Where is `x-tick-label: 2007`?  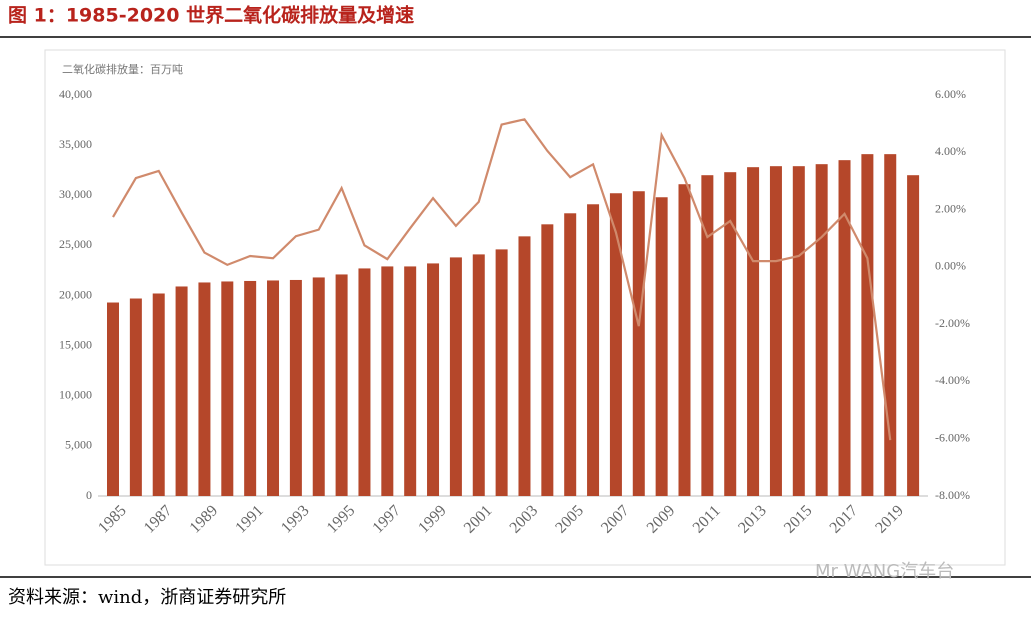 x-tick-label: 2007 is located at coordinates (615, 519).